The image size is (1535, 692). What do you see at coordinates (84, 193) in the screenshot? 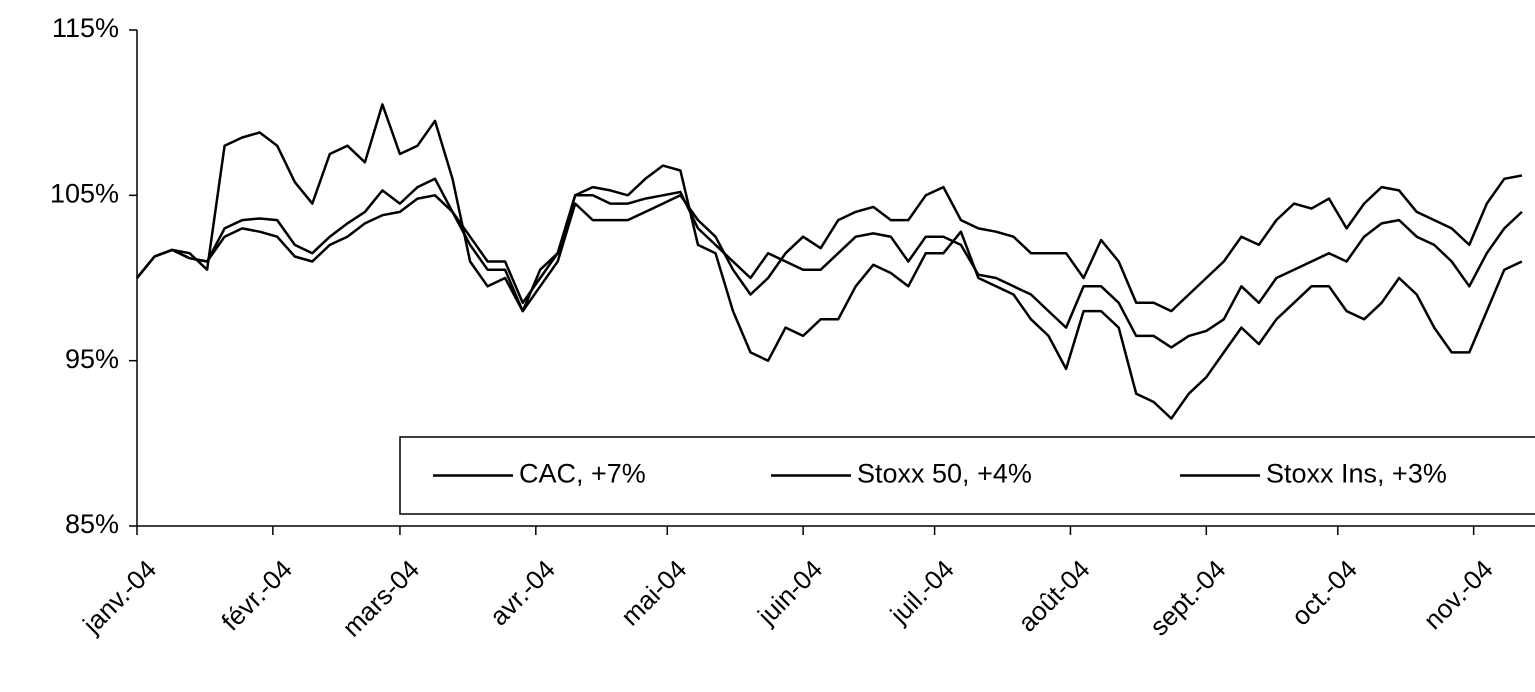
I see `y-tick-label: 105%` at bounding box center [84, 193].